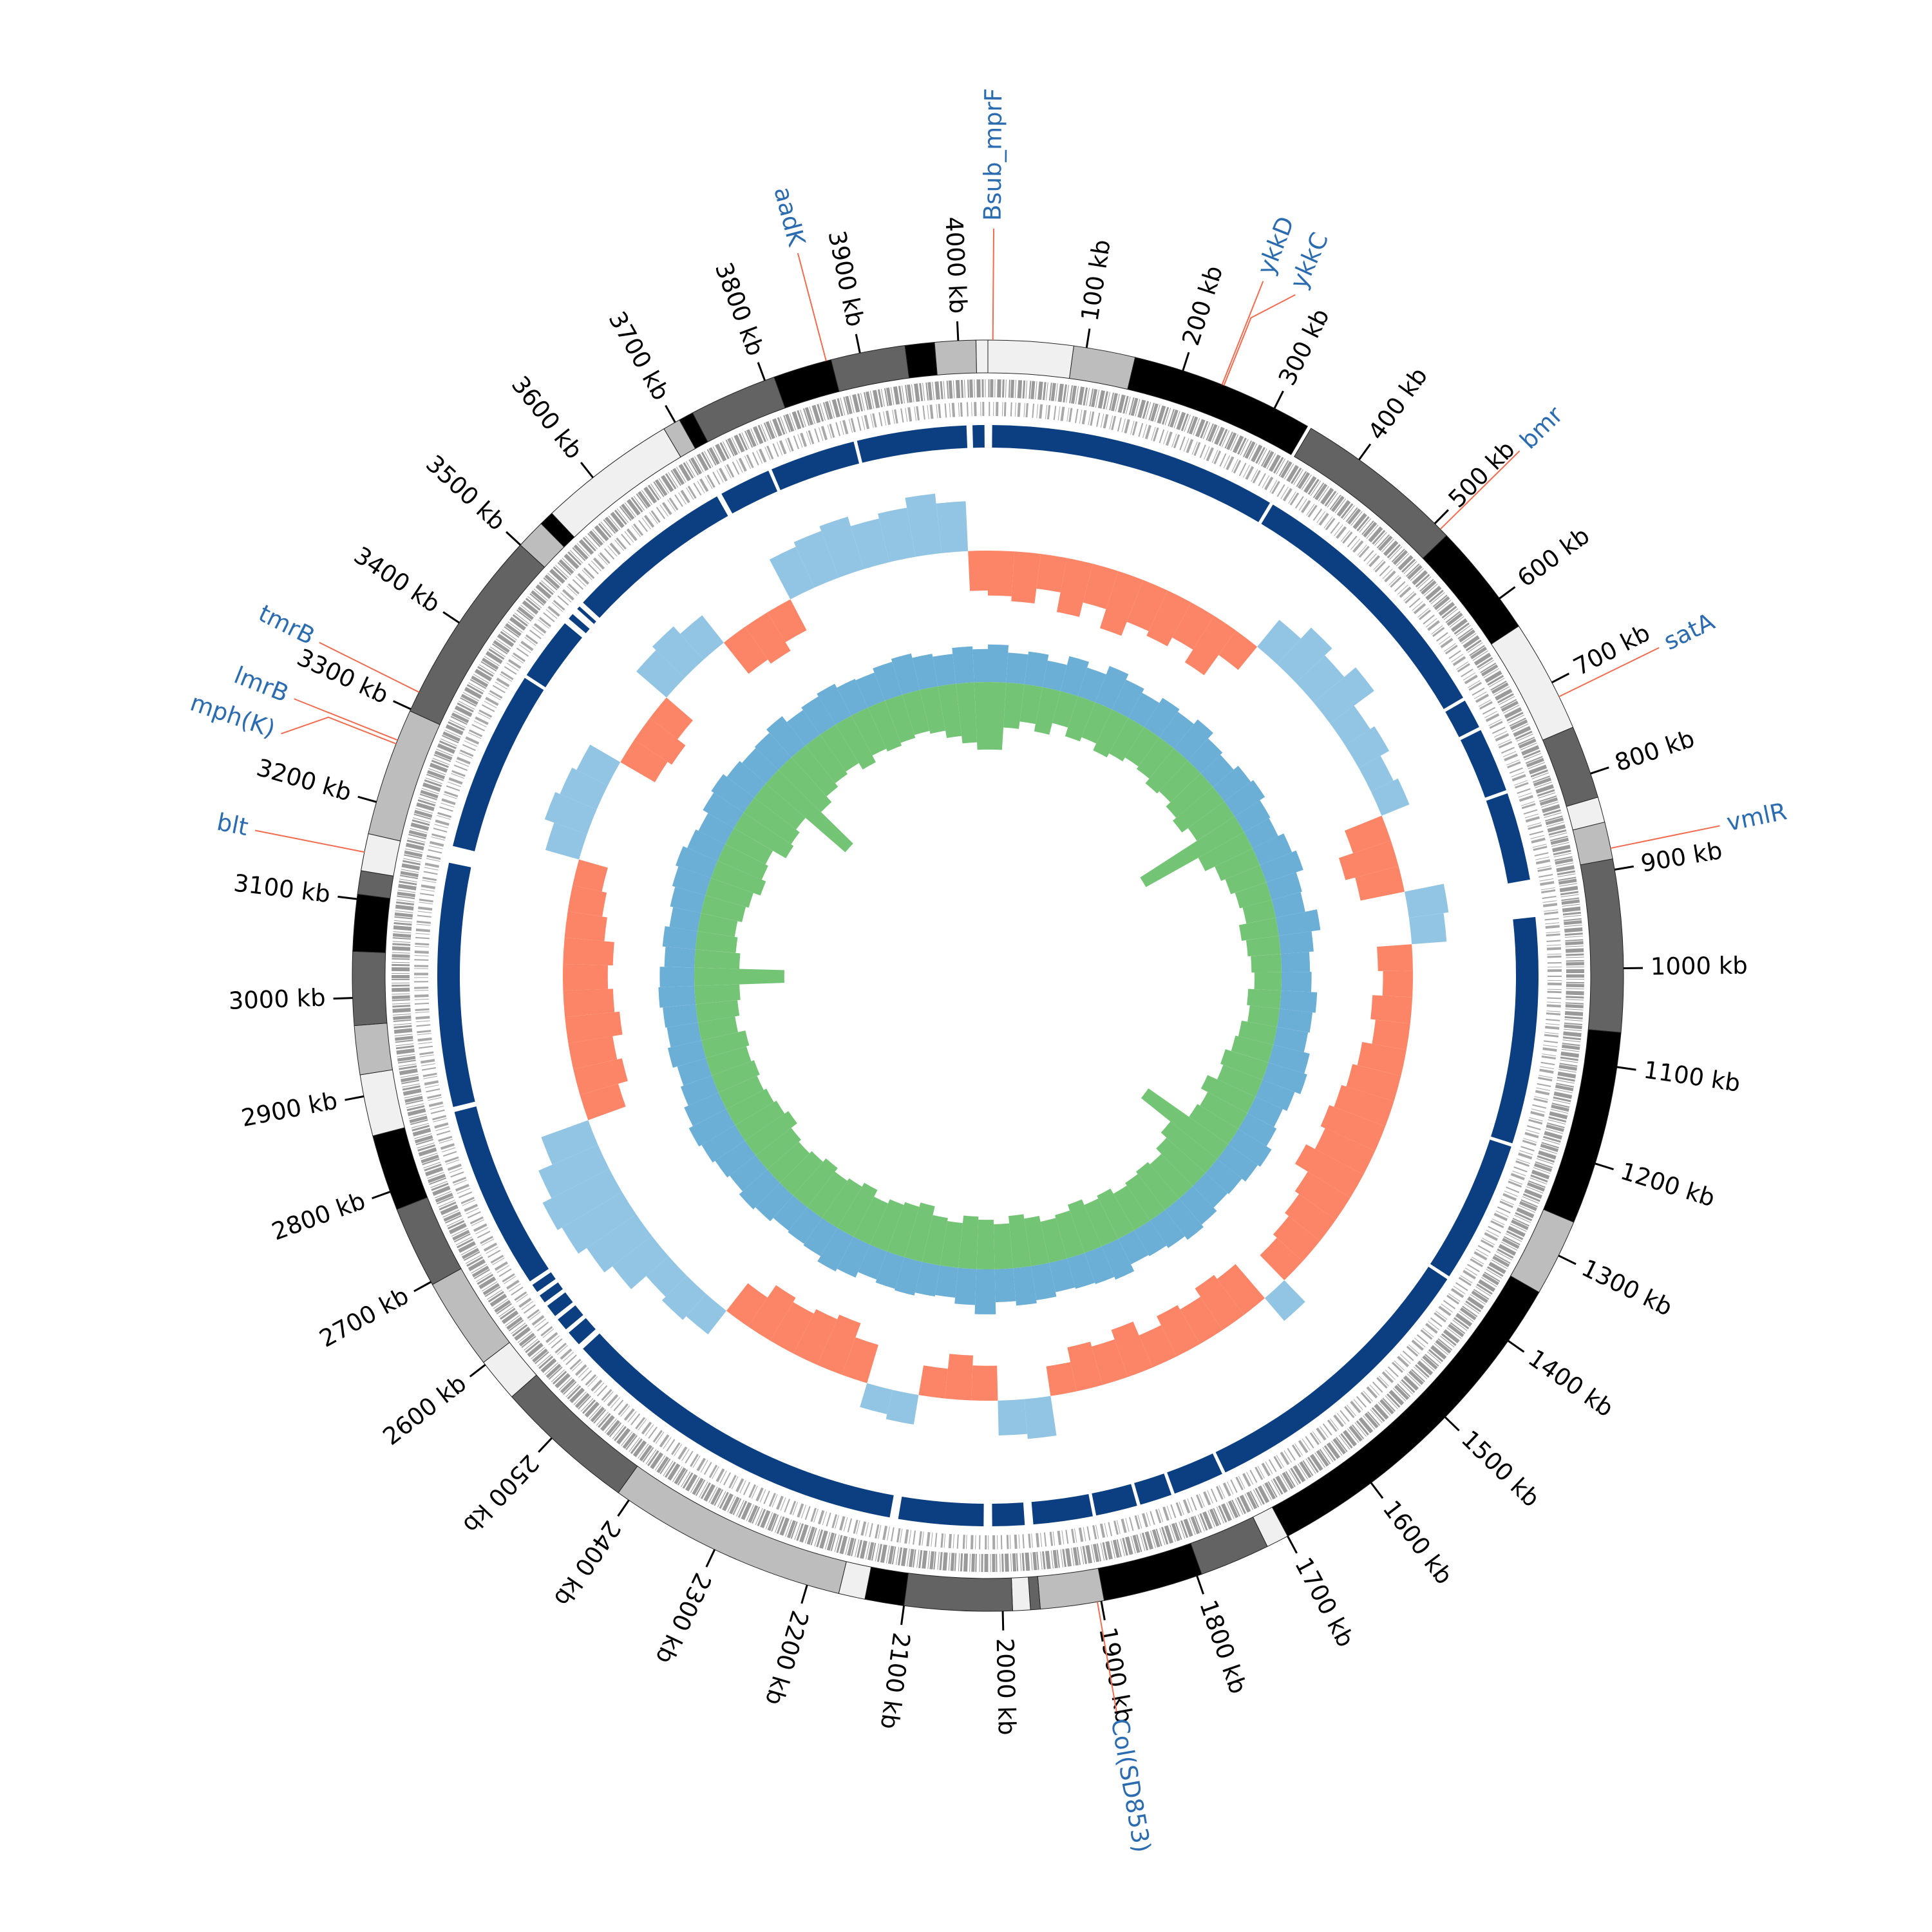 The image size is (1932, 1932). What do you see at coordinates (1006, 1687) in the screenshot?
I see `tick-label: 2000 kb` at bounding box center [1006, 1687].